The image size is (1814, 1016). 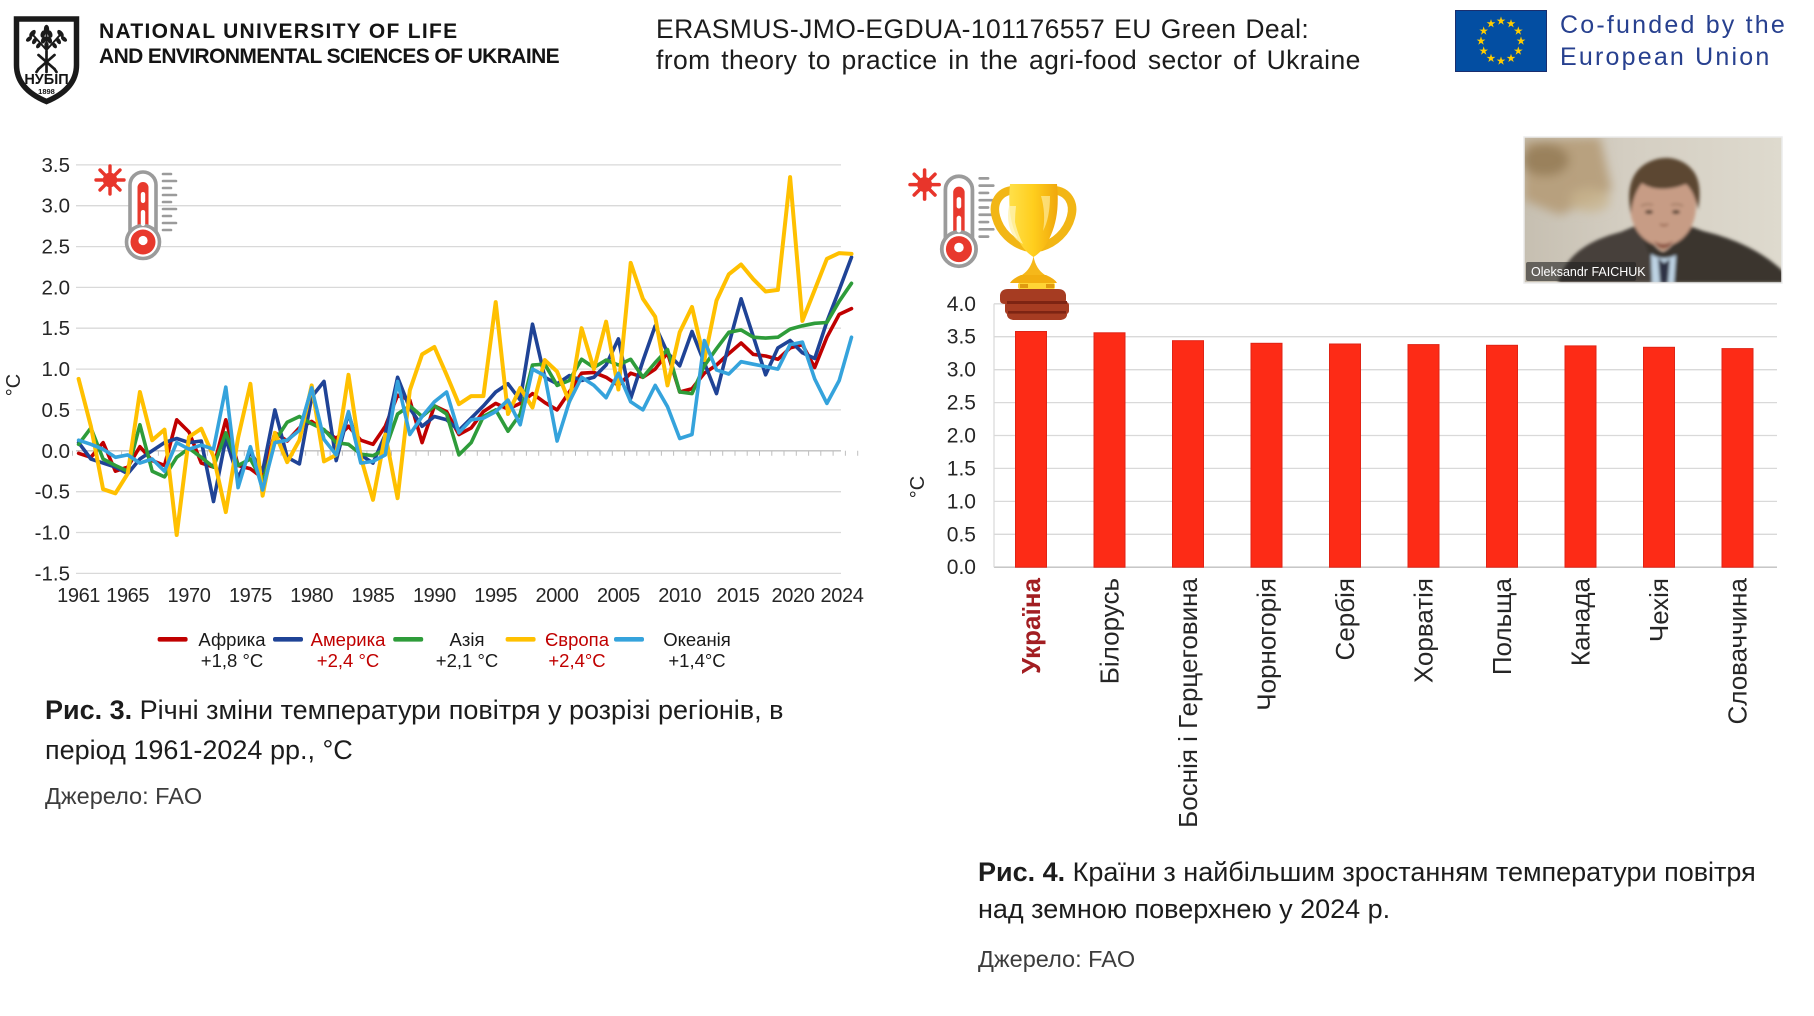 What do you see at coordinates (52, 492) in the screenshot?
I see `svg-text: -0.5` at bounding box center [52, 492].